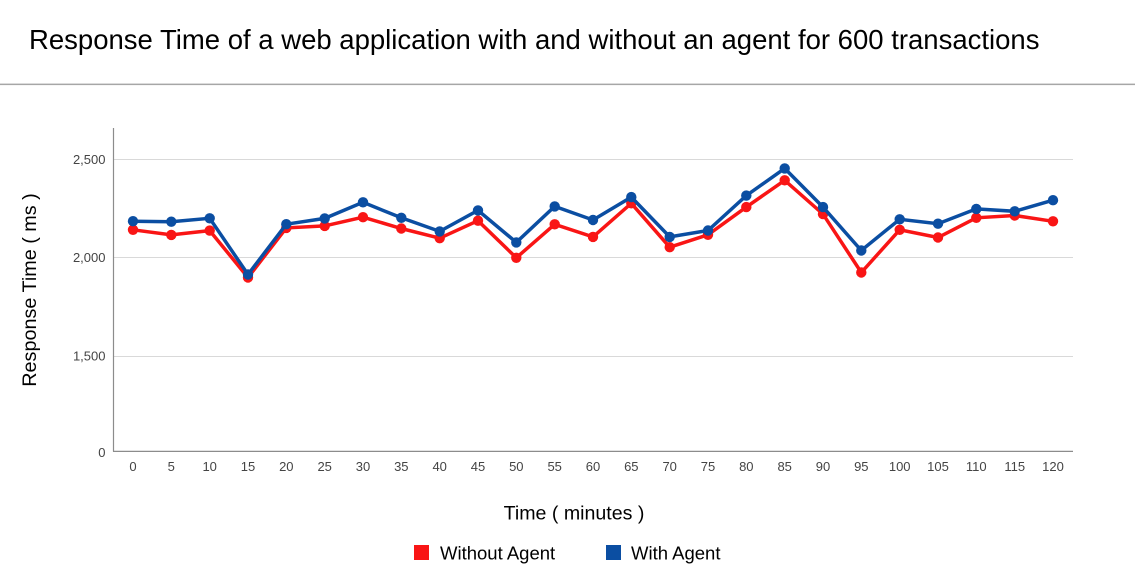 This screenshot has height=573, width=1135. What do you see at coordinates (286, 466) in the screenshot?
I see `svg-text: 20` at bounding box center [286, 466].